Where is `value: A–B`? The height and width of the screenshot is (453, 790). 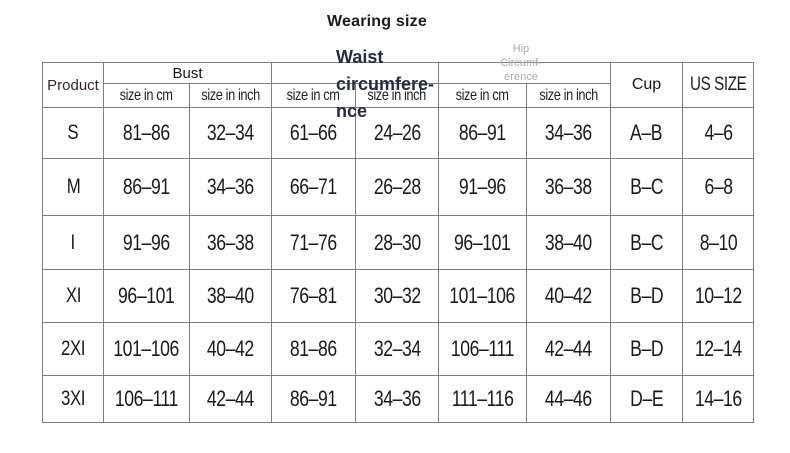 value: A–B is located at coordinates (646, 132).